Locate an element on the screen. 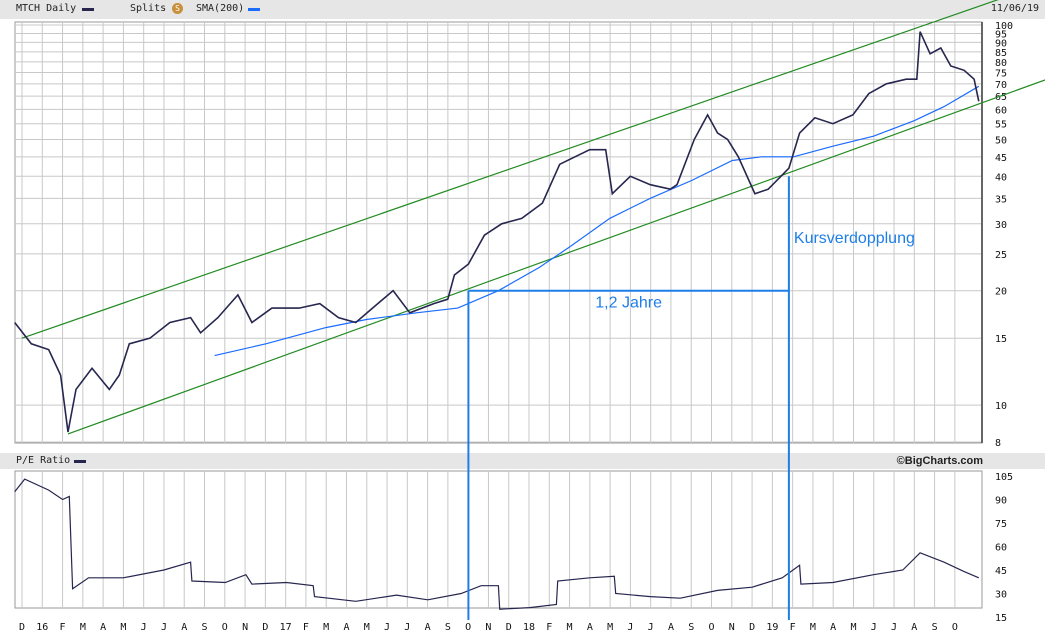  y-tick-label: 65 is located at coordinates (1001, 97).